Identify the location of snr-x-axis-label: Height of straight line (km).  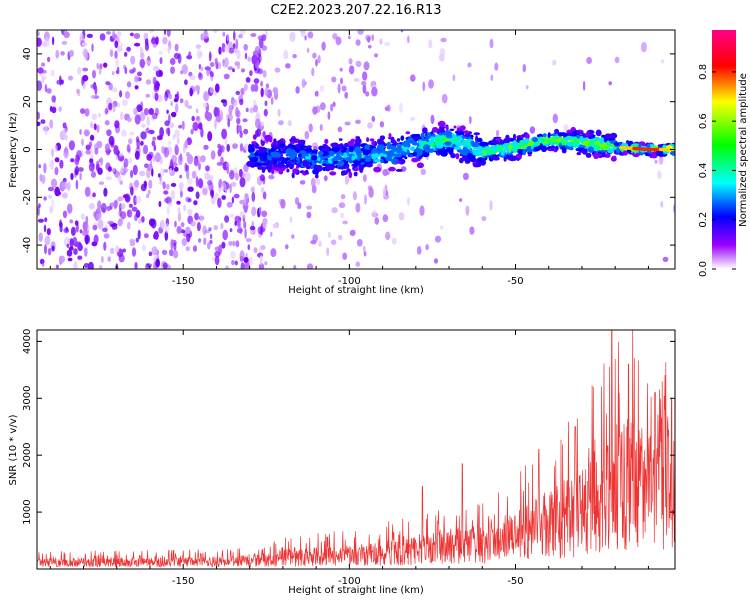
(356, 590).